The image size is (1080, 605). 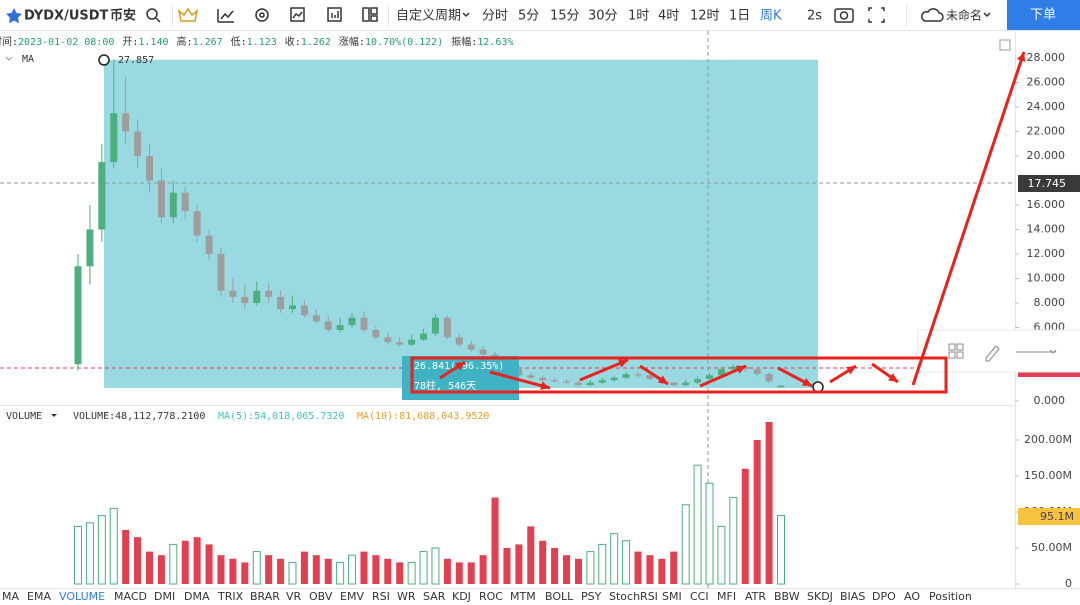 What do you see at coordinates (491, 596) in the screenshot?
I see `indicator-tab: ROC` at bounding box center [491, 596].